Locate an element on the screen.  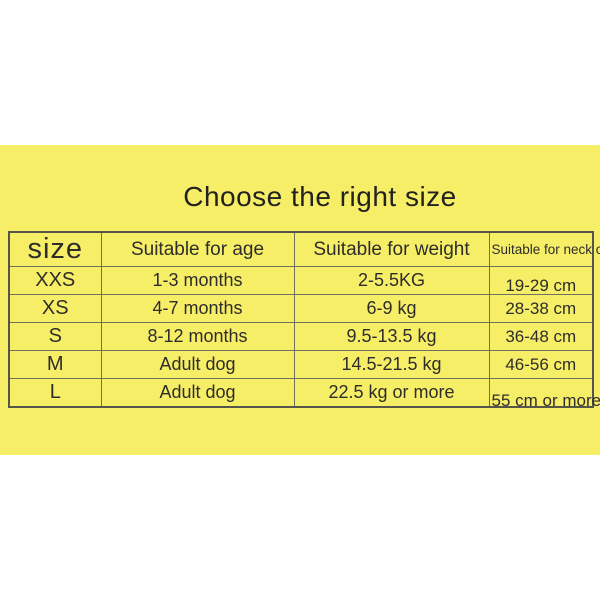
neck-cell: 55 cm or more is located at coordinates (544, 394).